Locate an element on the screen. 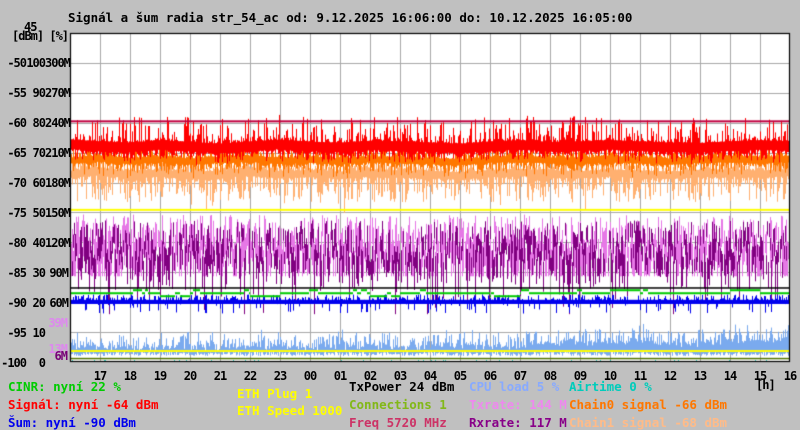 The width and height of the screenshot is (800, 430). y-rate-label: 6M is located at coordinates (61, 356).